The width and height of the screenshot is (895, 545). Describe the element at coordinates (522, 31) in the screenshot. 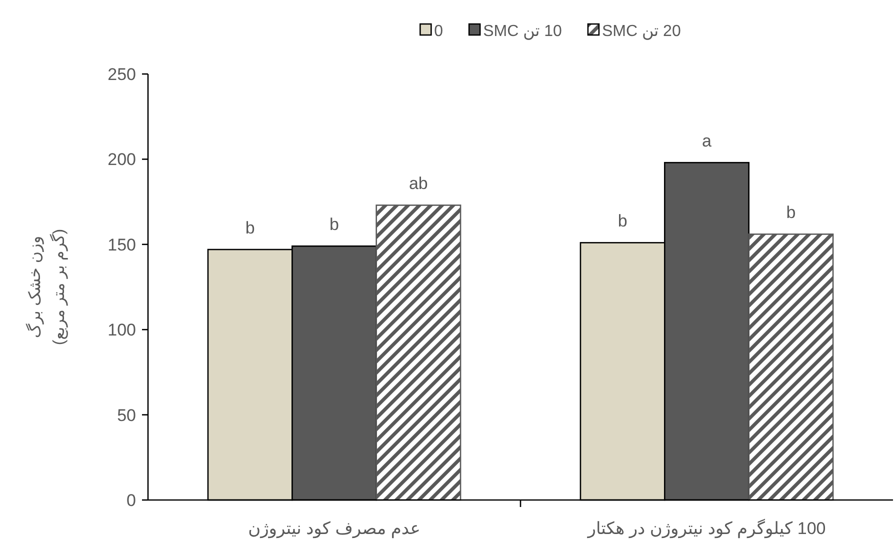

I see `legend-label: 10 تن SMC` at that location.